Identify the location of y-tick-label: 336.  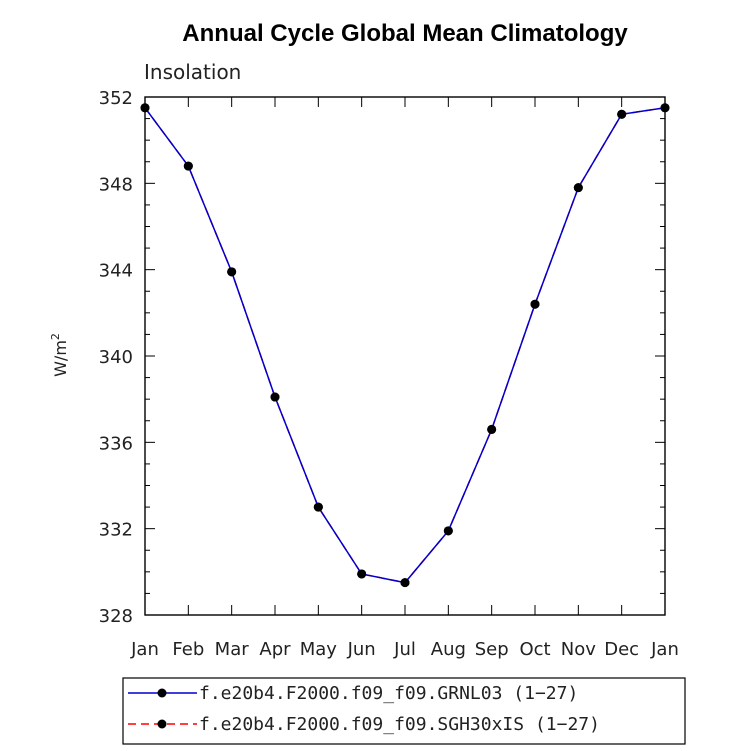
(116, 443).